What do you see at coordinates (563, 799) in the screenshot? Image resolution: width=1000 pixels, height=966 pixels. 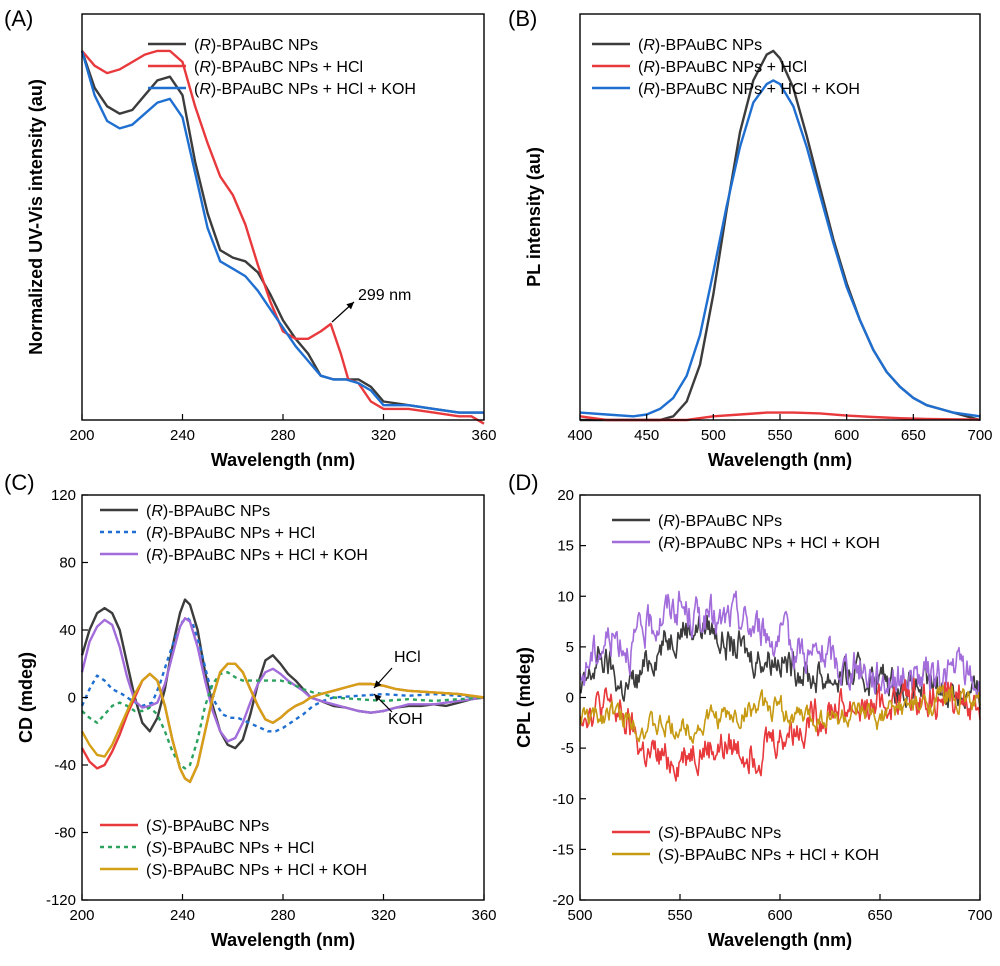 I see `y-tick-label: -10` at bounding box center [563, 799].